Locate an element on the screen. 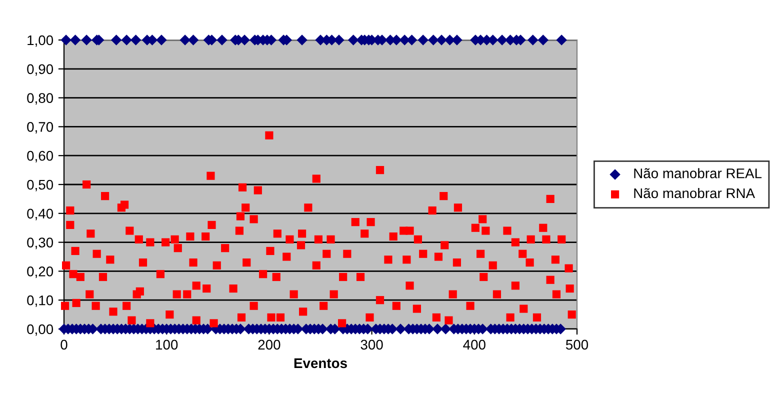 Image resolution: width=772 pixels, height=406 pixels. x-tick-label: 100 is located at coordinates (167, 345).